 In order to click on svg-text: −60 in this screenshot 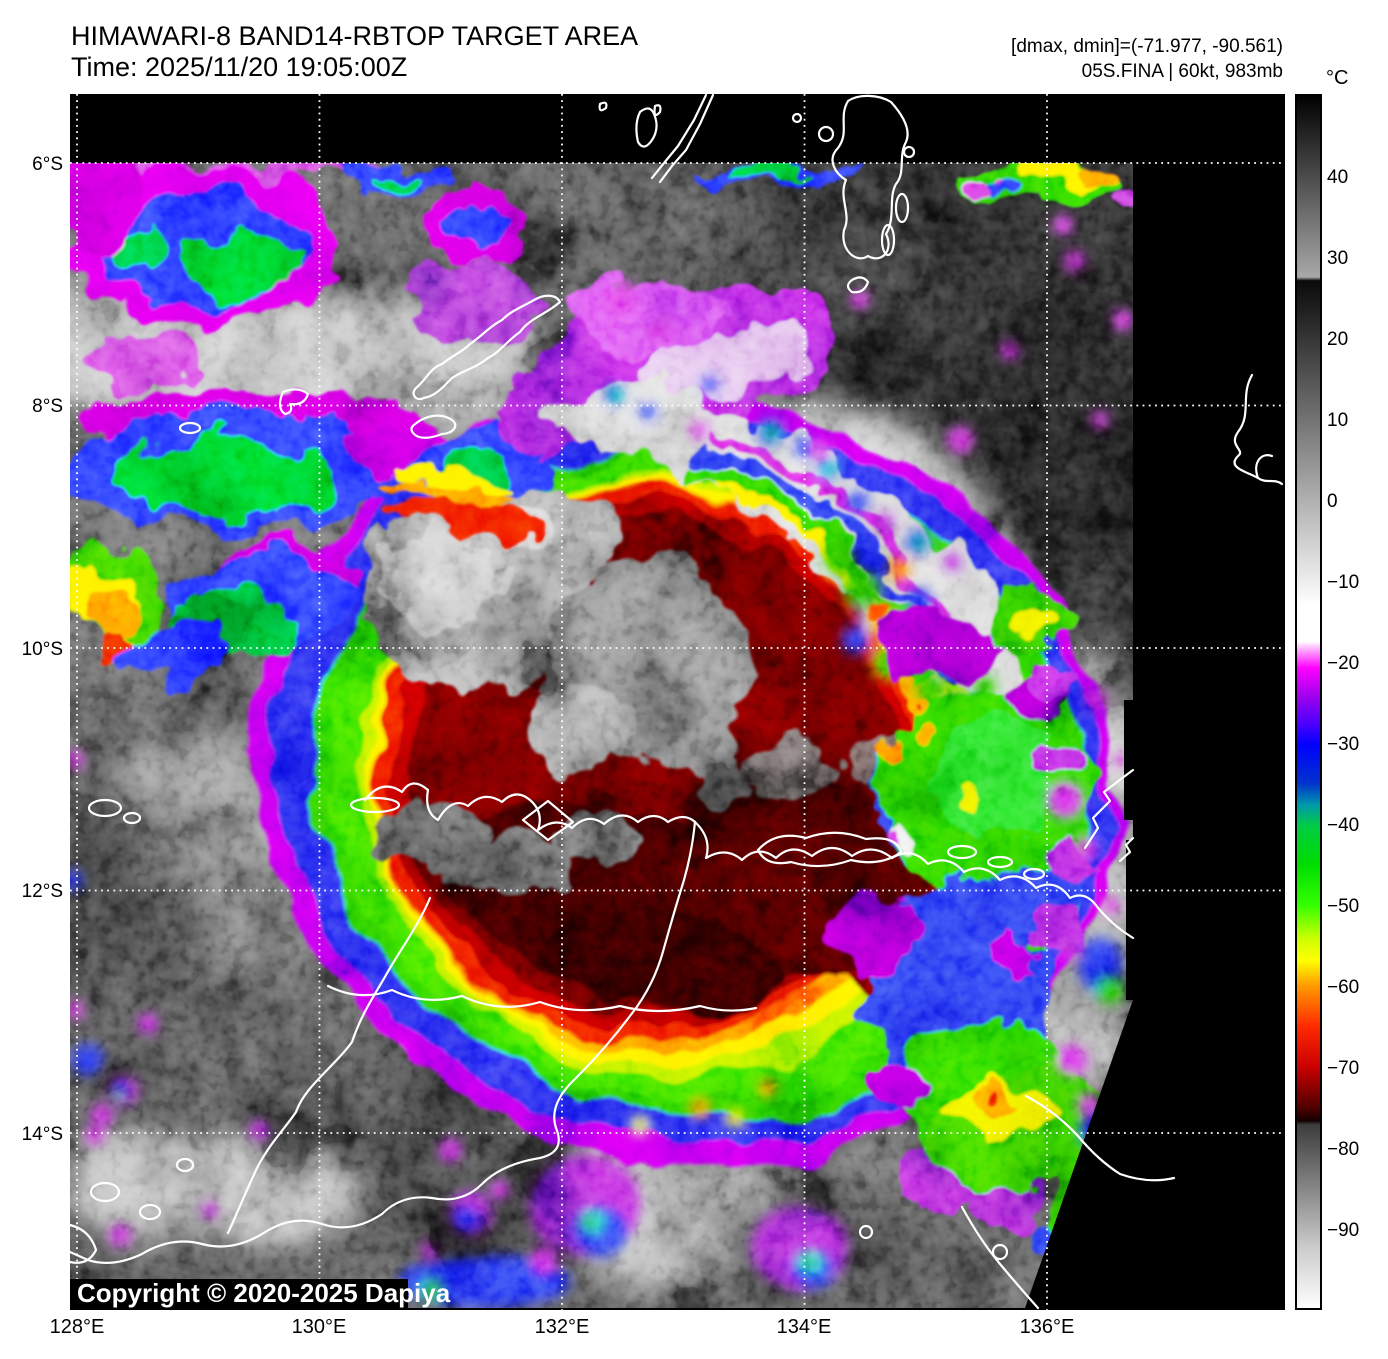, I will do `click(1343, 987)`.